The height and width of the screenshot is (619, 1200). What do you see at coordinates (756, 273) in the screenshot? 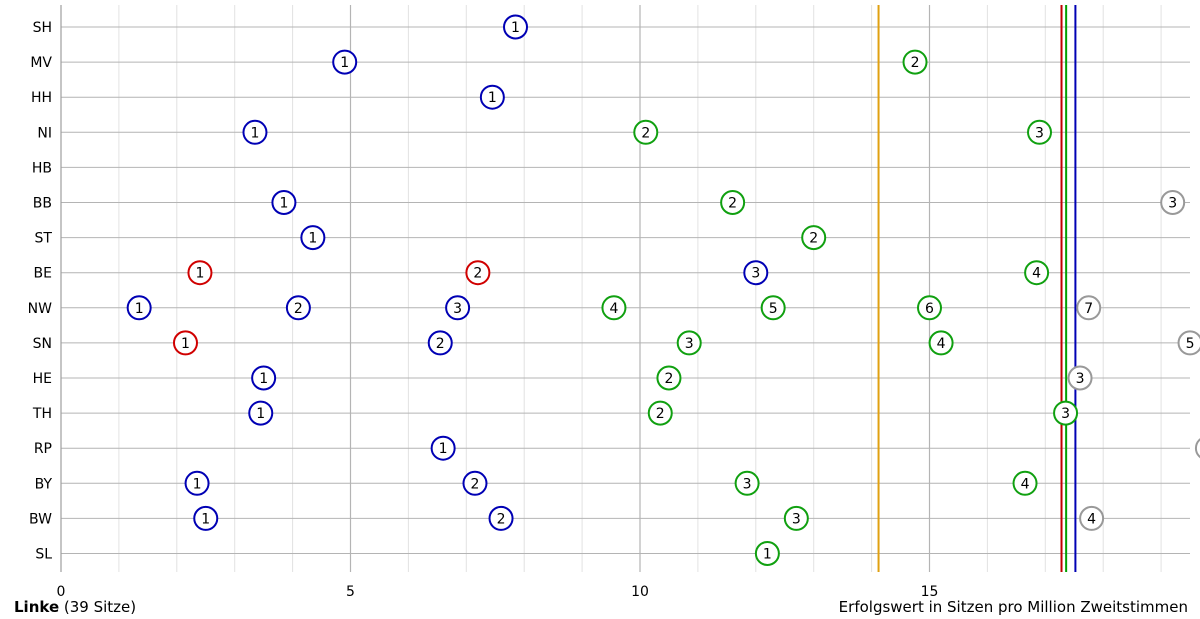
I see `seat-point-be-3: 3` at bounding box center [756, 273].